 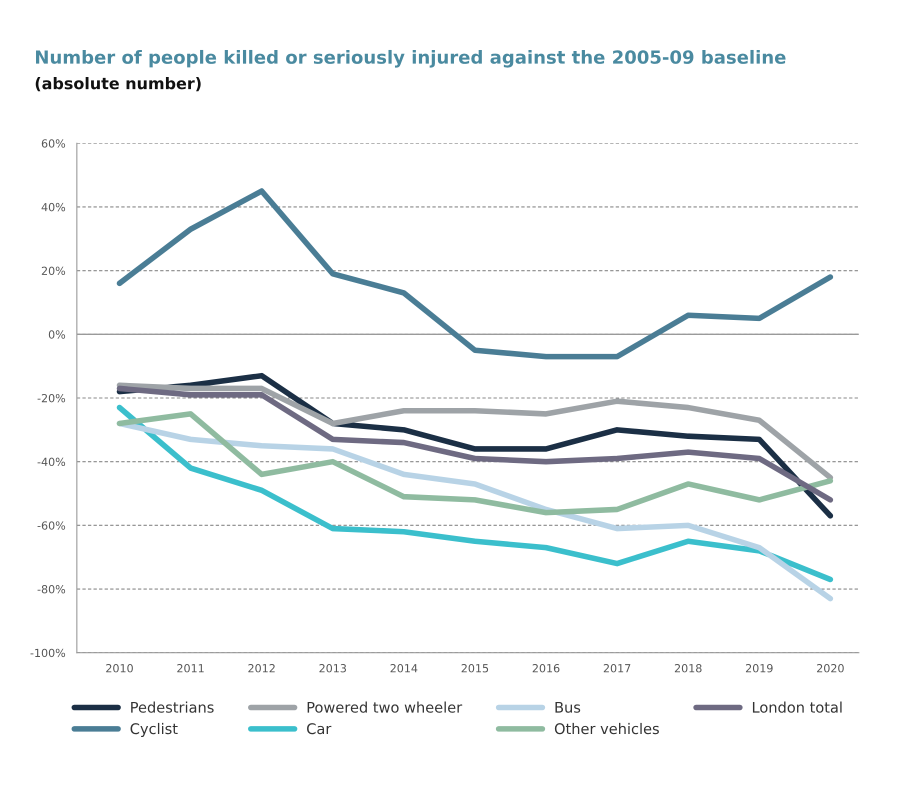 I want to click on chart-title: Number of people killed or seriously injured against the 2005-09 baseline, so click(x=411, y=59).